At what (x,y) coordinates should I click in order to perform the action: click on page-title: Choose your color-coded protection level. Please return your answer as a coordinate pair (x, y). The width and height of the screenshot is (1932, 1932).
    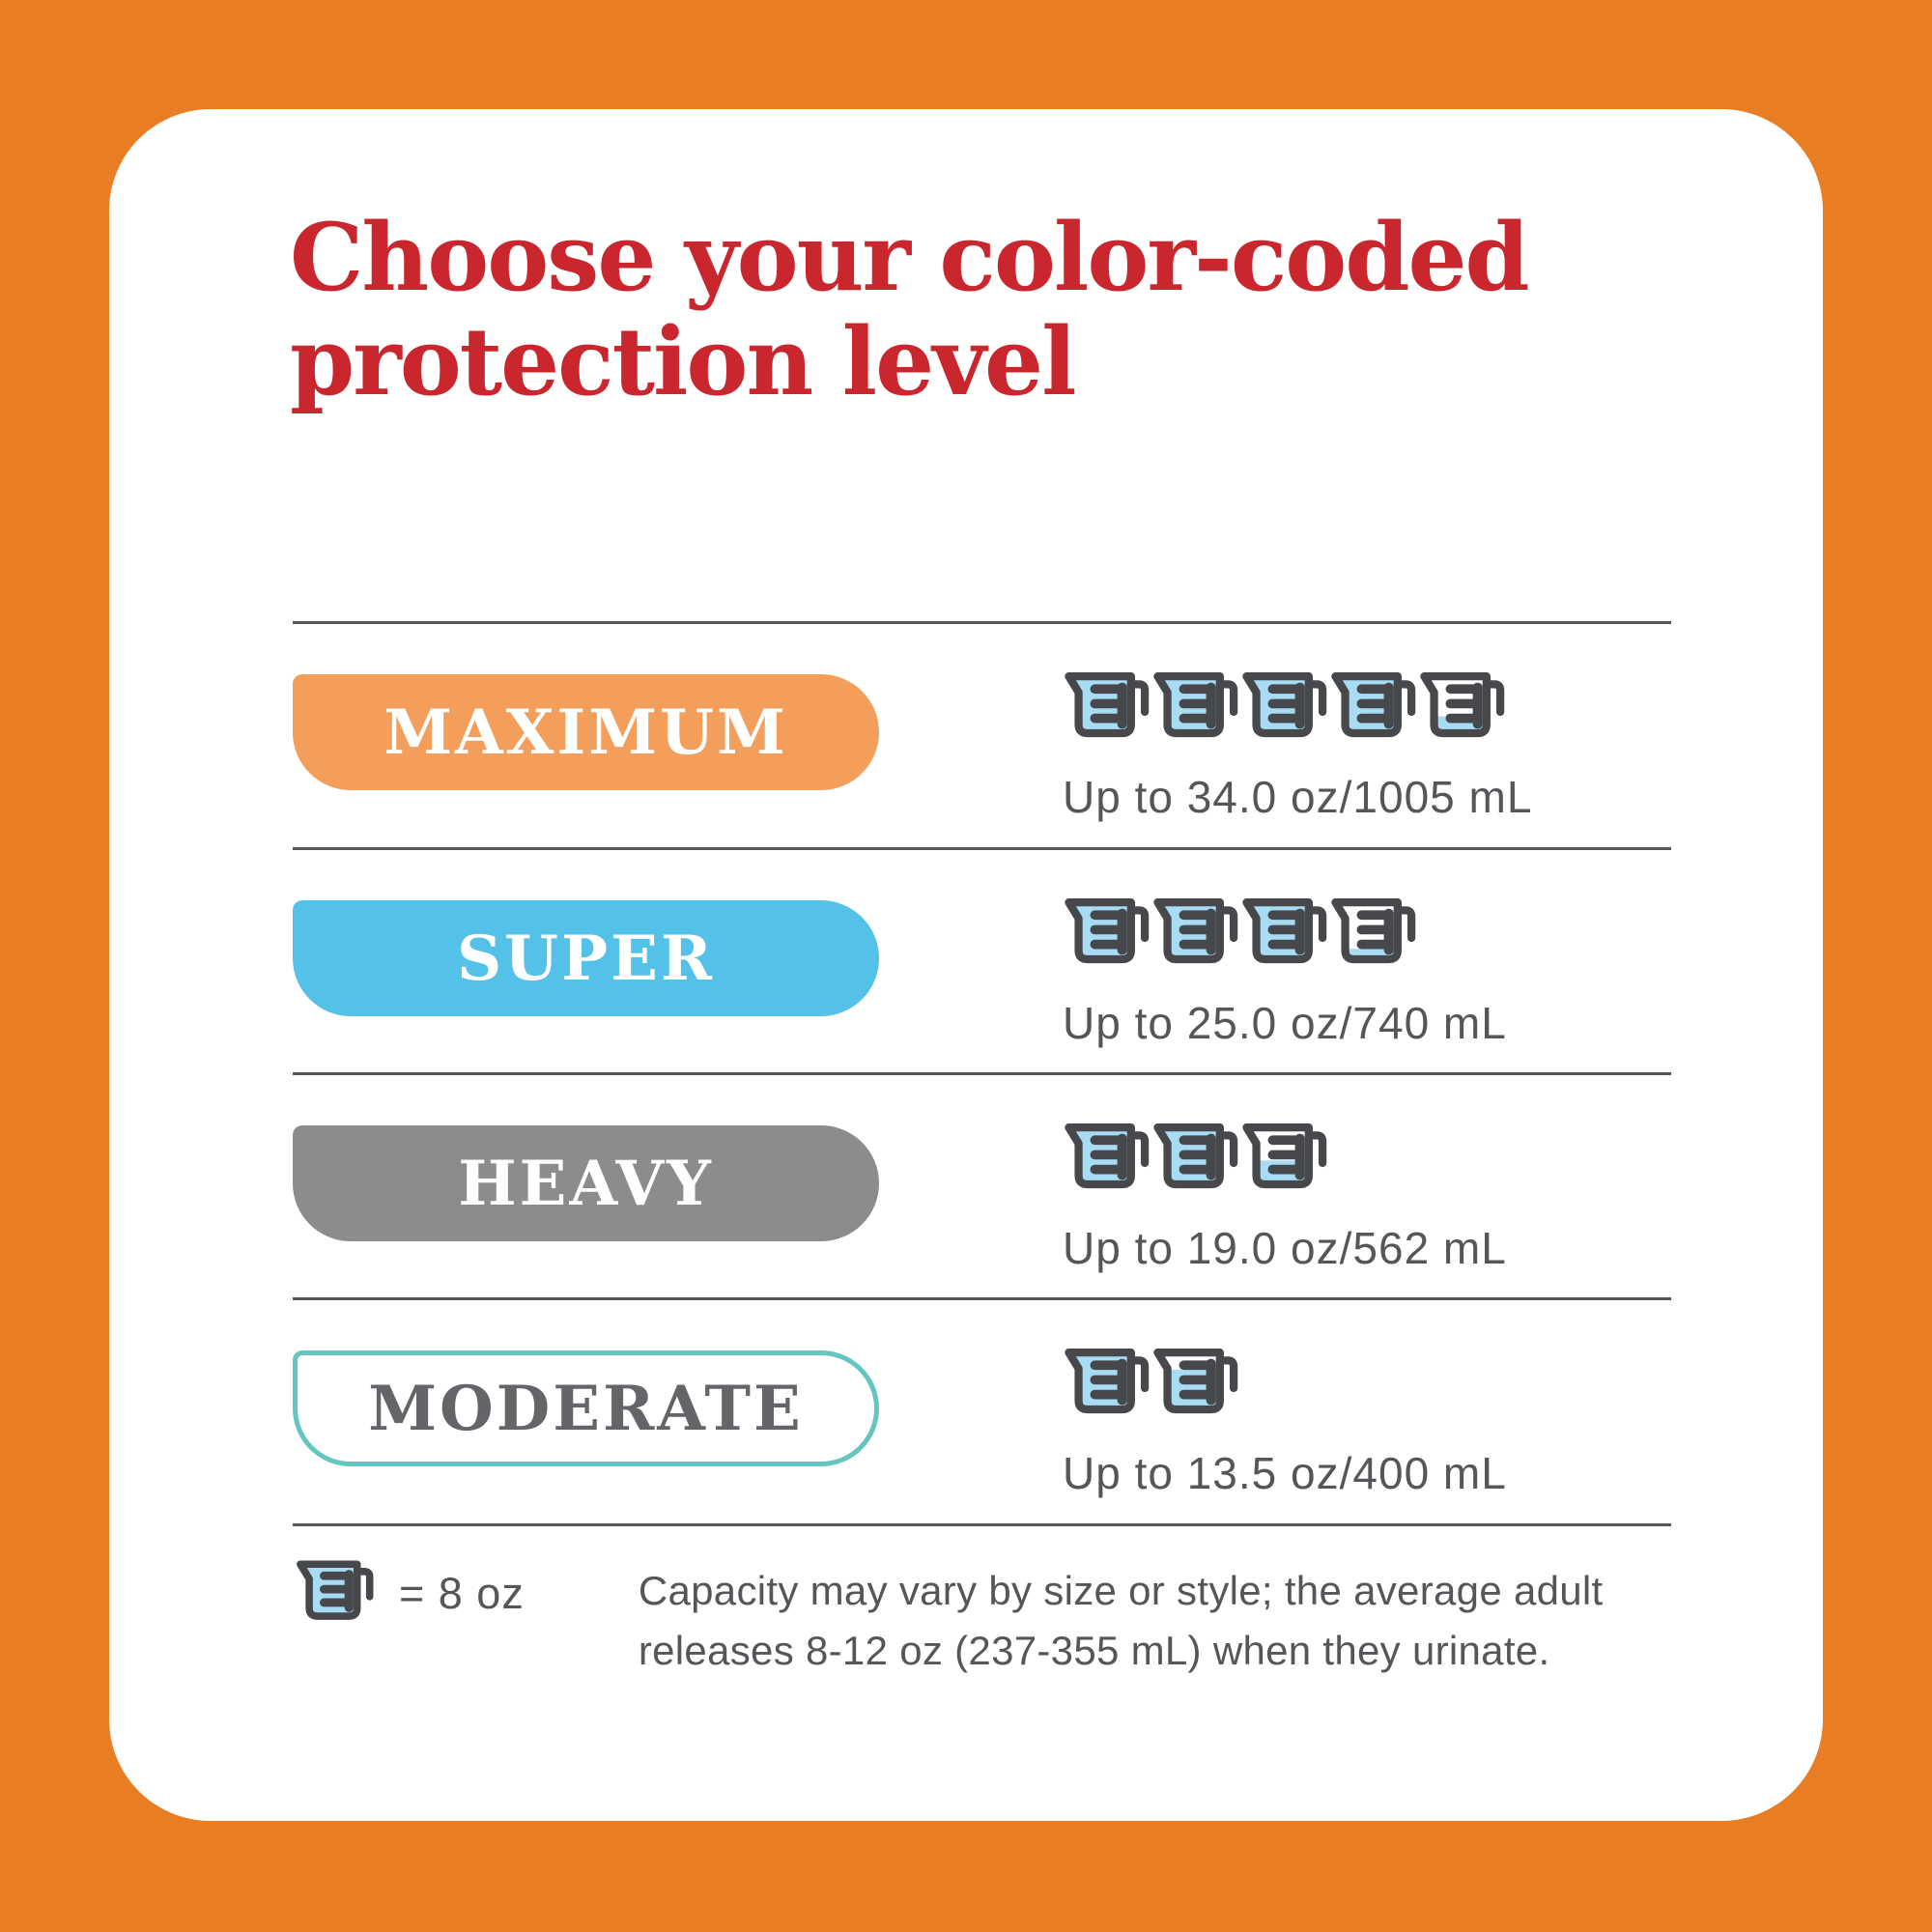
    Looking at the image, I should click on (910, 310).